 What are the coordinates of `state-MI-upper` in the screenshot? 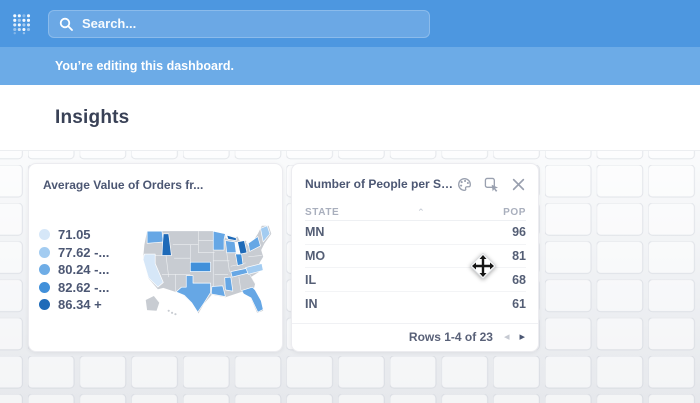 It's located at (231, 237).